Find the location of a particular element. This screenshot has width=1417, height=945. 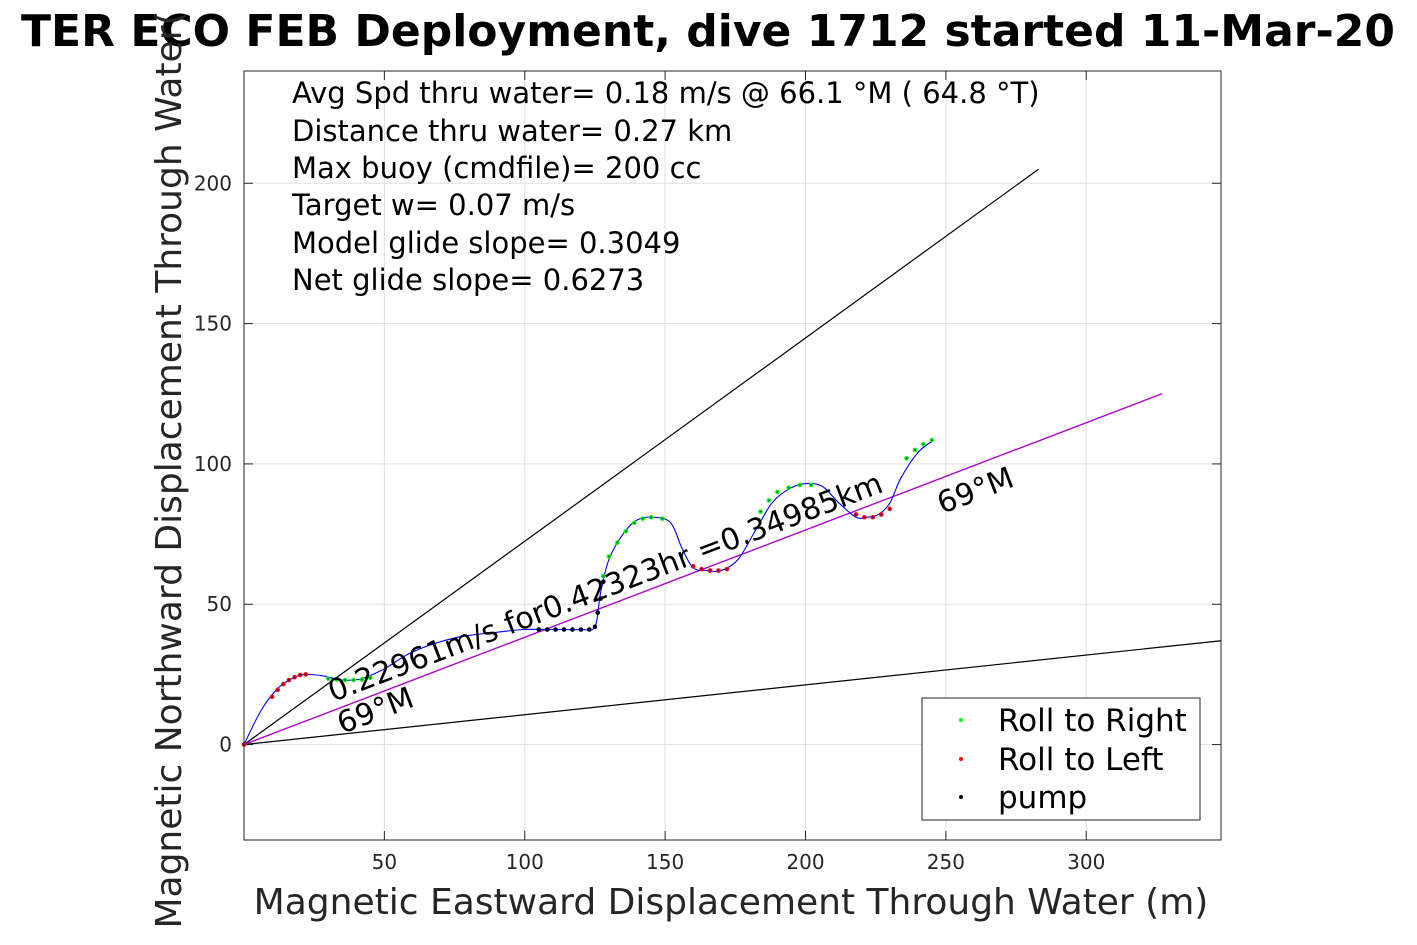

legend: Roll to Right Roll to Left pump is located at coordinates (1061, 759).